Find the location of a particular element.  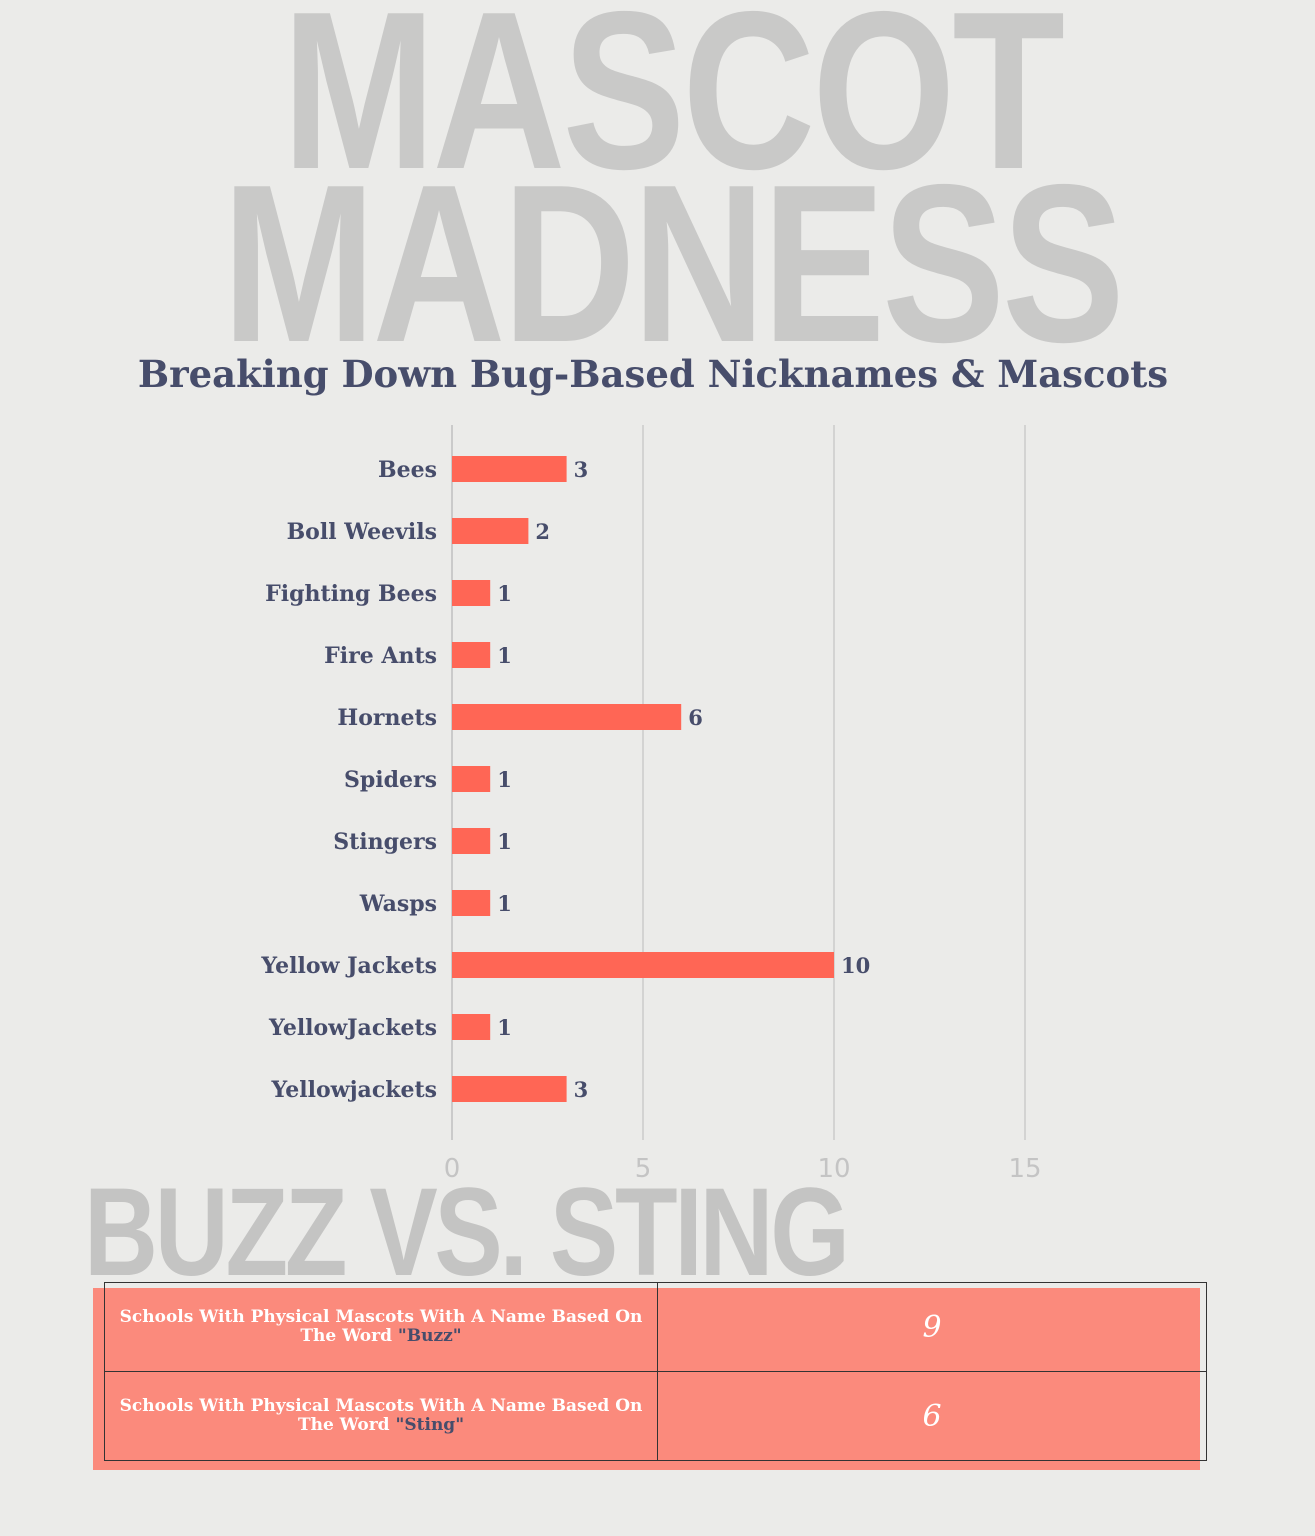

watermark-buzz-vs-sting: BUZZ VS. STING is located at coordinates (467, 1232).